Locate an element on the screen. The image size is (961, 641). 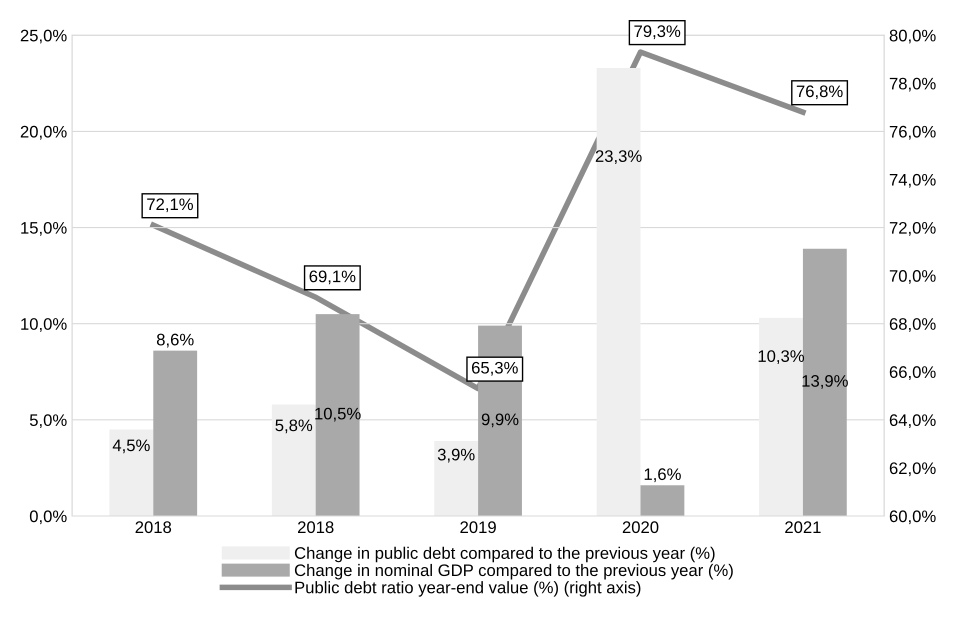
data-label: 13,9% is located at coordinates (825, 382).